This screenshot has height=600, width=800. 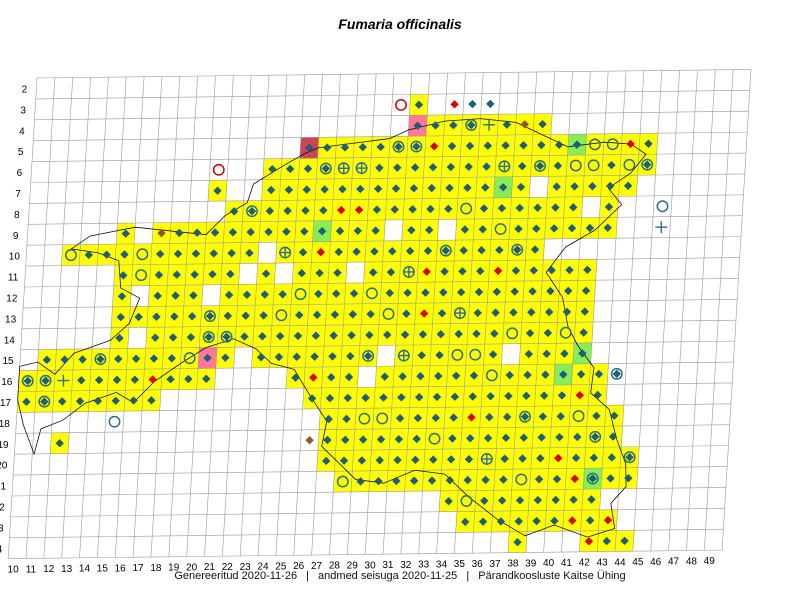 I want to click on column-label: 20, so click(x=192, y=567).